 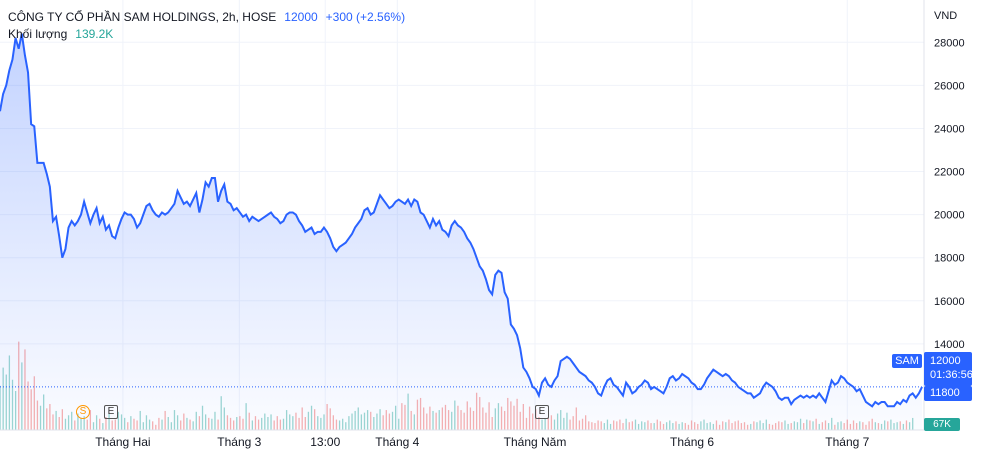 I want to click on symbol-badge: SAM, so click(x=907, y=361).